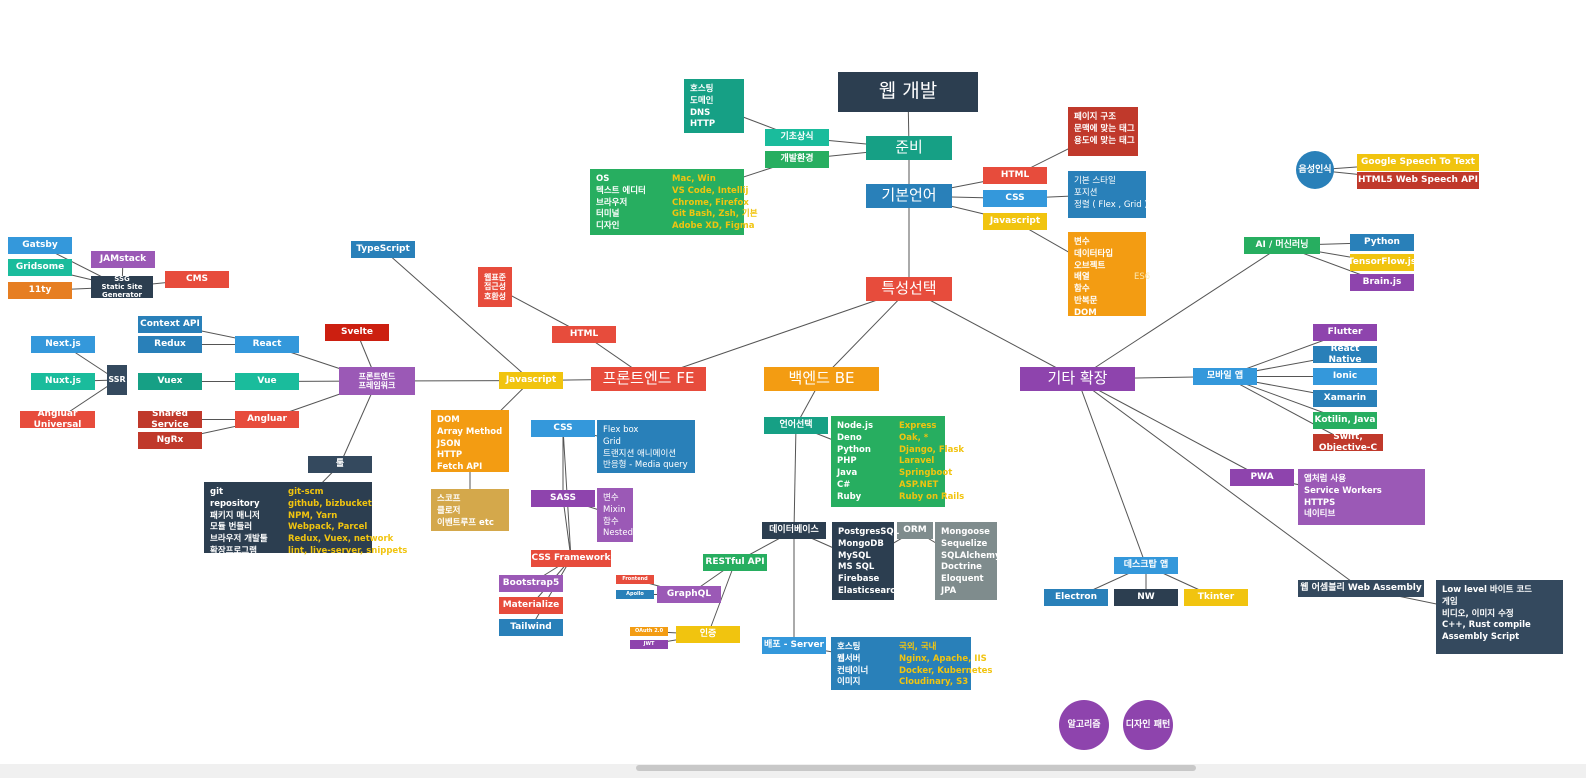 The height and width of the screenshot is (778, 1586). What do you see at coordinates (122, 287) in the screenshot?
I see `node-ssg: SSG Static Site Generator` at bounding box center [122, 287].